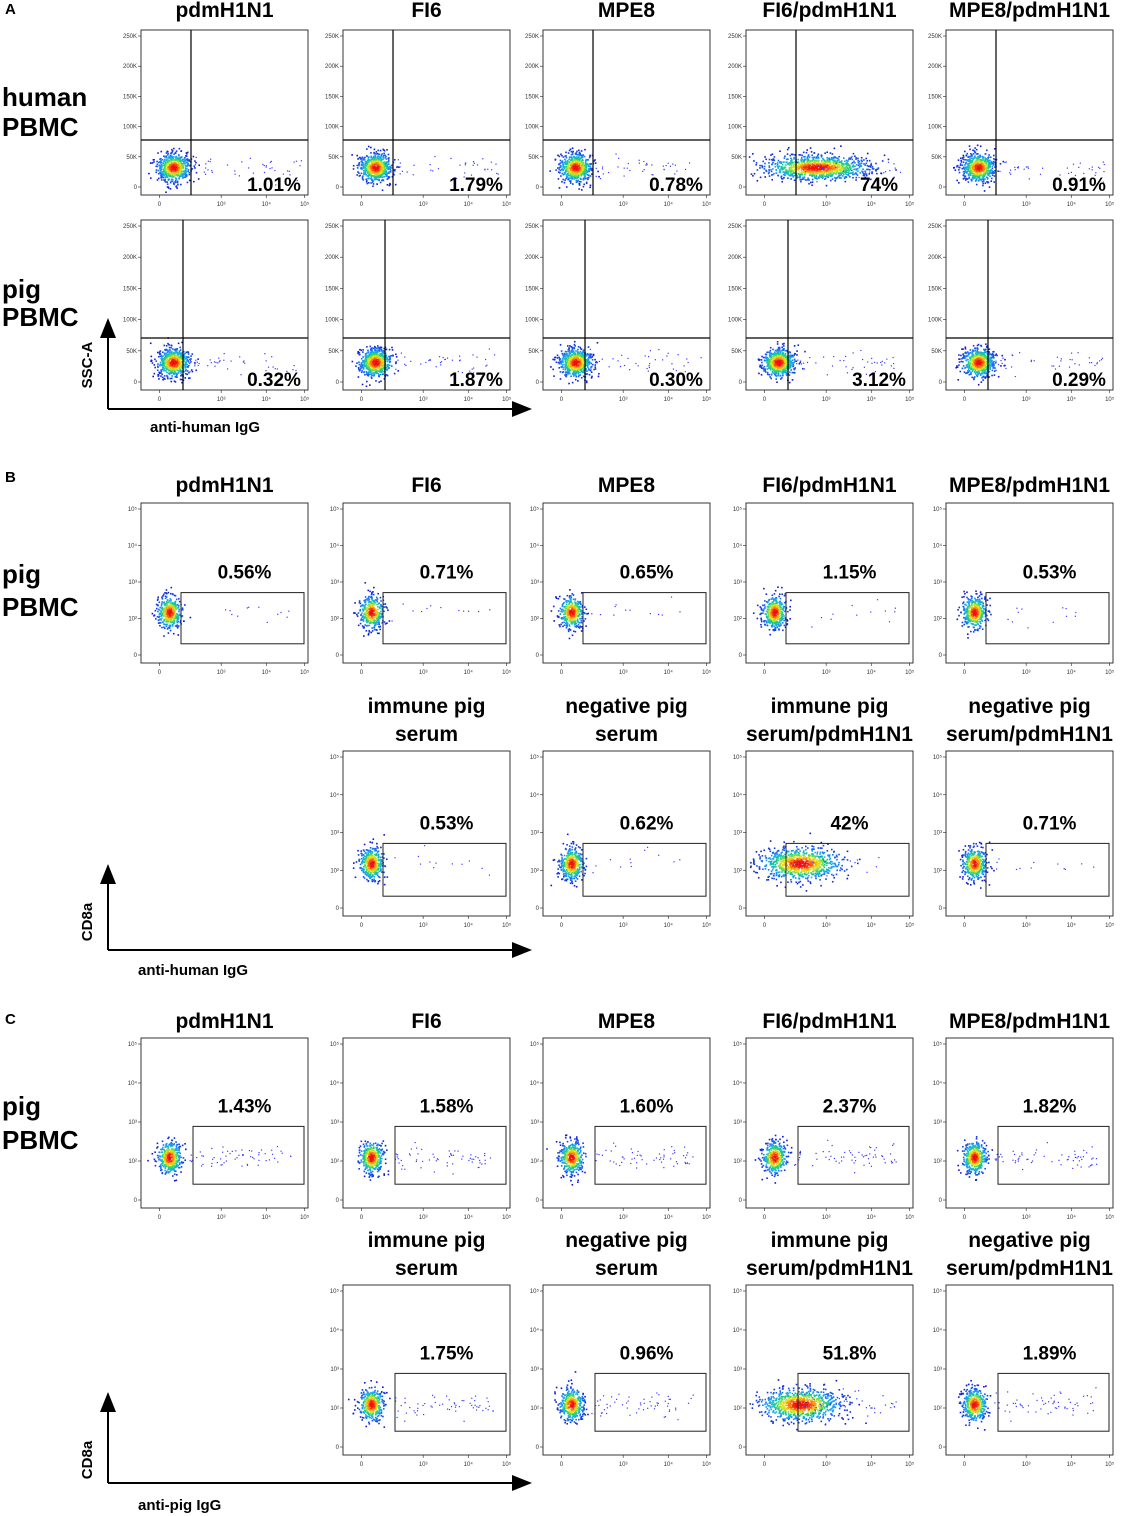 Image resolution: width=1123 pixels, height=1516 pixels. What do you see at coordinates (423, 400) in the screenshot?
I see `x-tick-label: 10³` at bounding box center [423, 400].